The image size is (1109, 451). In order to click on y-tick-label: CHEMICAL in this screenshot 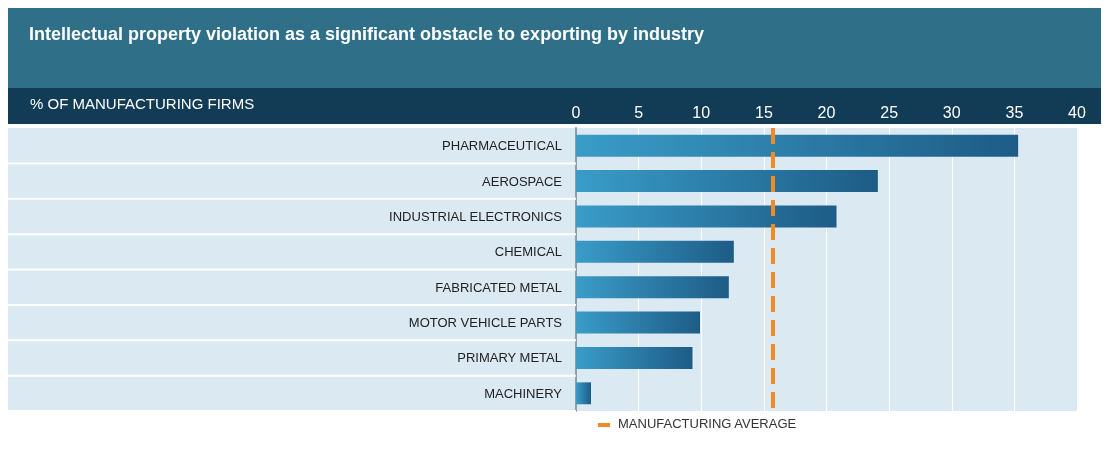, I will do `click(528, 252)`.